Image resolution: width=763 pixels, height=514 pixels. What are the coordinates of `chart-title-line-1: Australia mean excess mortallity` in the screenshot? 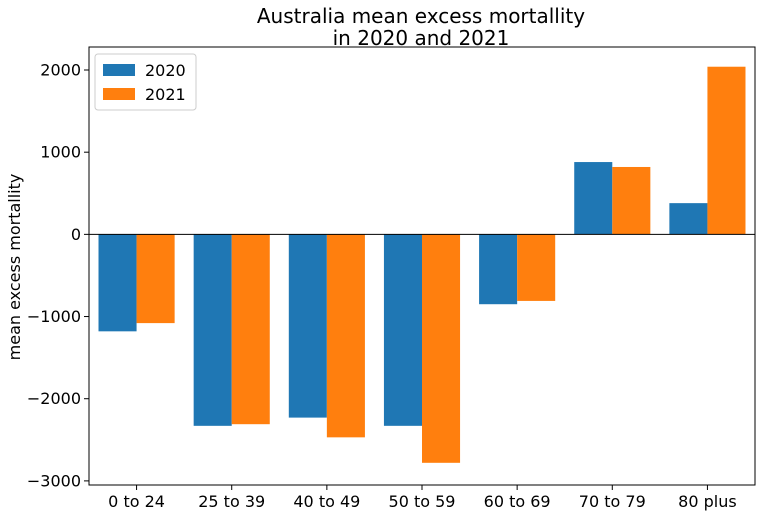 It's located at (421, 16).